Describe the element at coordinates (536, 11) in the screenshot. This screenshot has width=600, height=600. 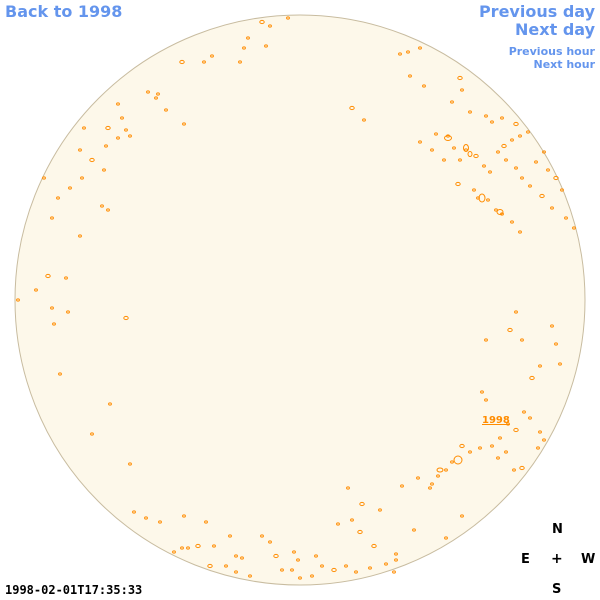
I see `previous-day-link: Previous day` at that location.